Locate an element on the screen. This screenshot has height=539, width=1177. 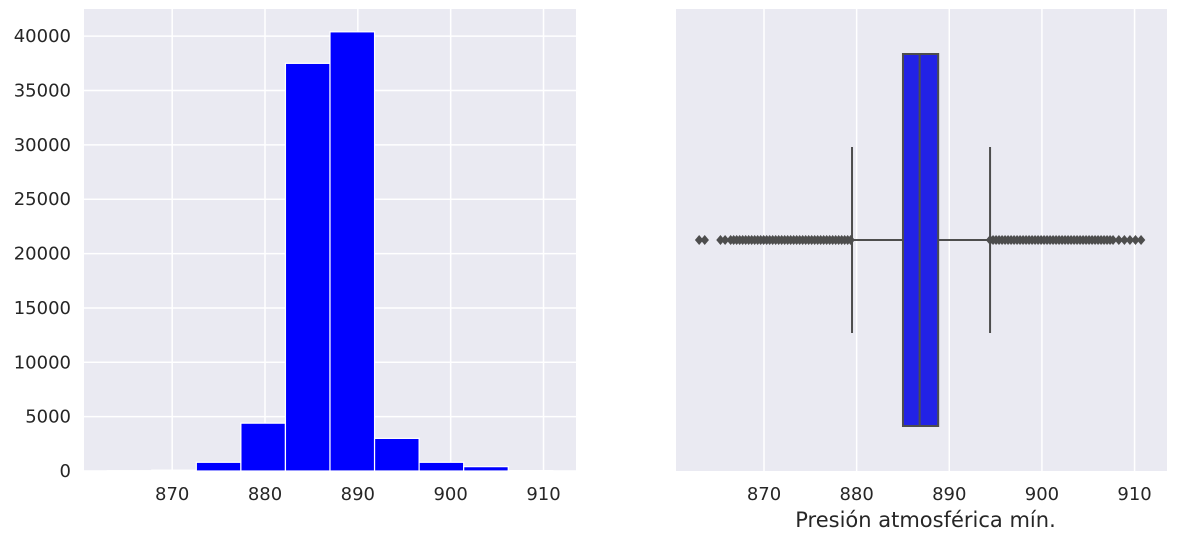
boxplot-x-tick-labels: 870 880 890 900 910 is located at coordinates (949, 494).